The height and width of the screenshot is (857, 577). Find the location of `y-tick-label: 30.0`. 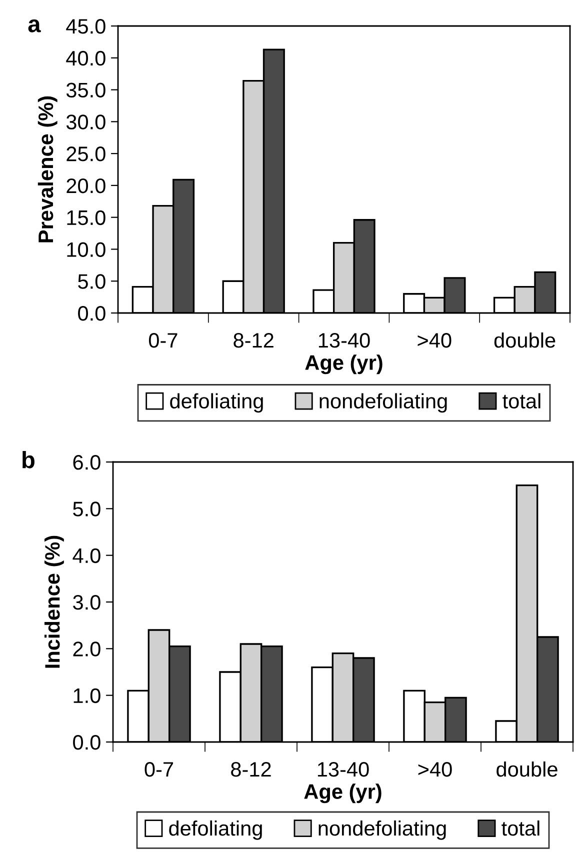

y-tick-label: 30.0 is located at coordinates (86, 122).